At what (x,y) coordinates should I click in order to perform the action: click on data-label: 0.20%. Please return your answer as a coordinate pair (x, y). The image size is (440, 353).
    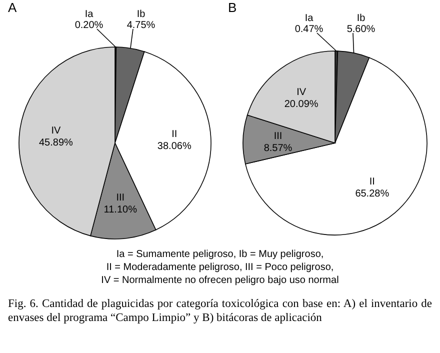
    Looking at the image, I should click on (89, 25).